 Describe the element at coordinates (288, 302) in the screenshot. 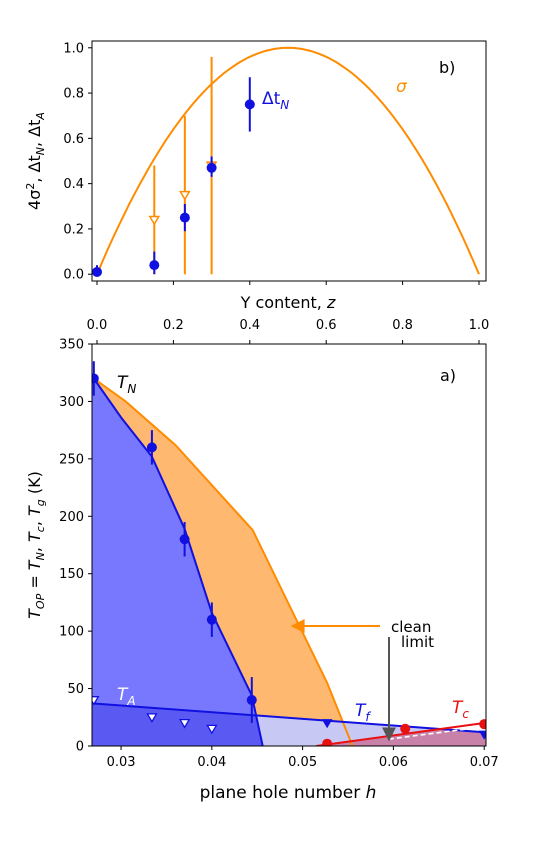

I see `panel-b-x-axis-label: Y content, z` at that location.